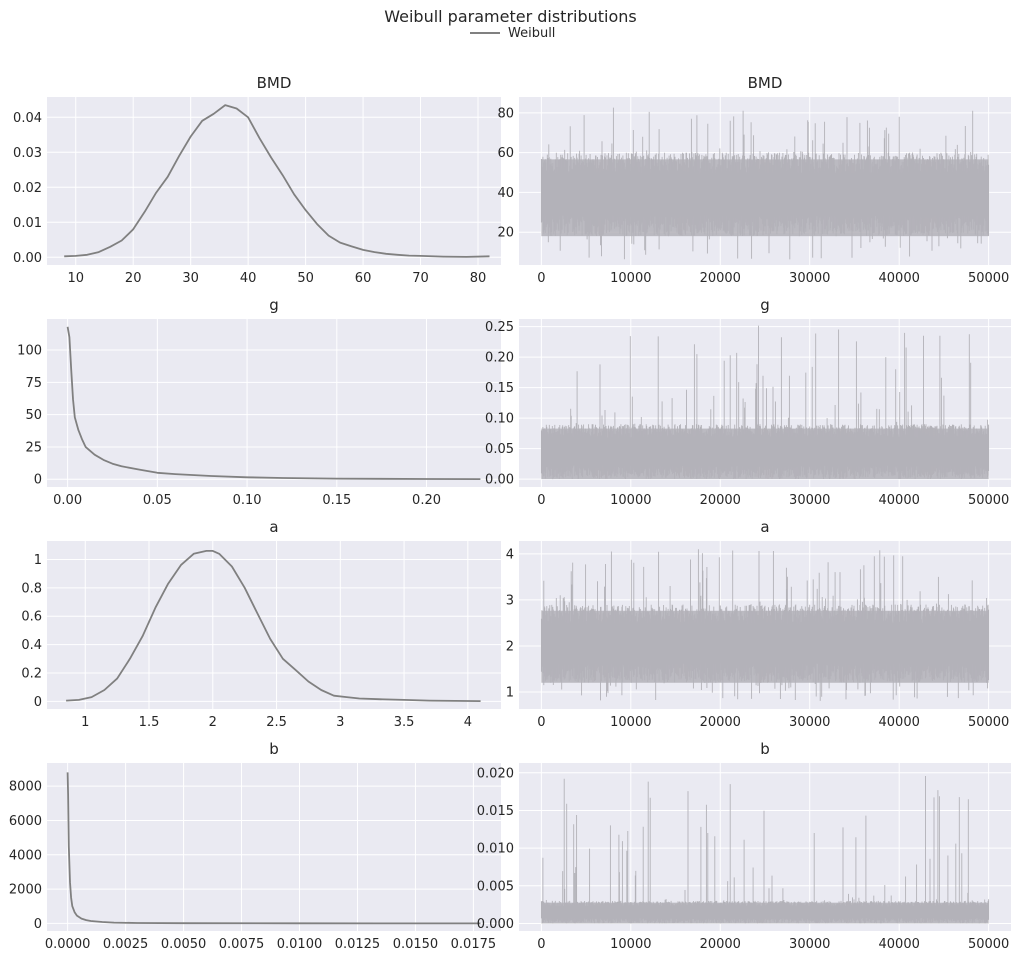  Describe the element at coordinates (29, 351) in the screenshot. I see `y-tick-label: 100` at that location.